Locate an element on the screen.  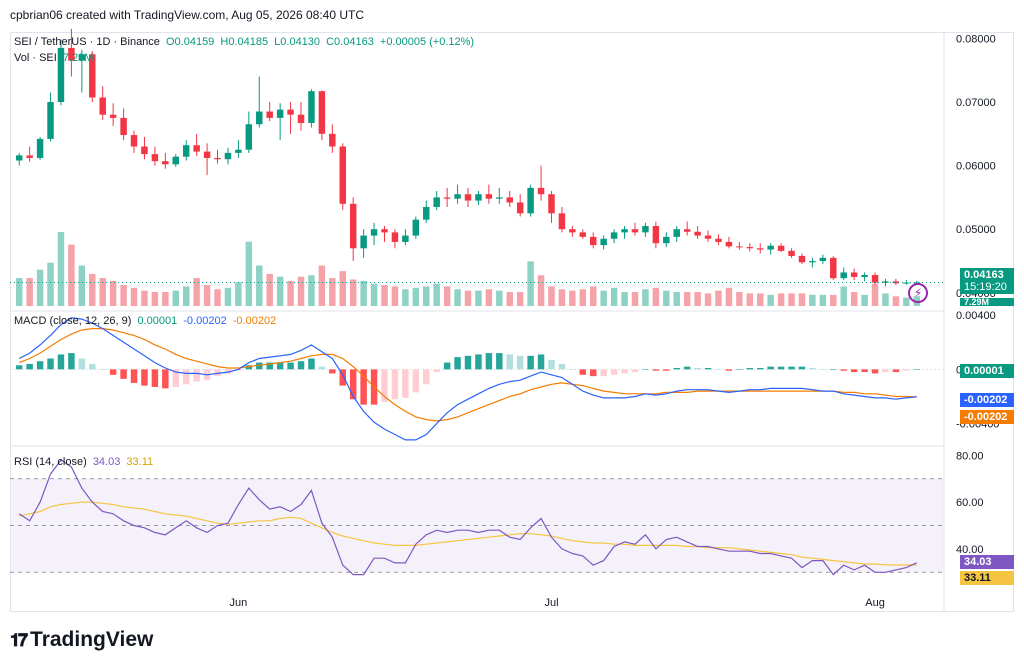
macd-line-value: -0.00202 is located at coordinates (205, 321).